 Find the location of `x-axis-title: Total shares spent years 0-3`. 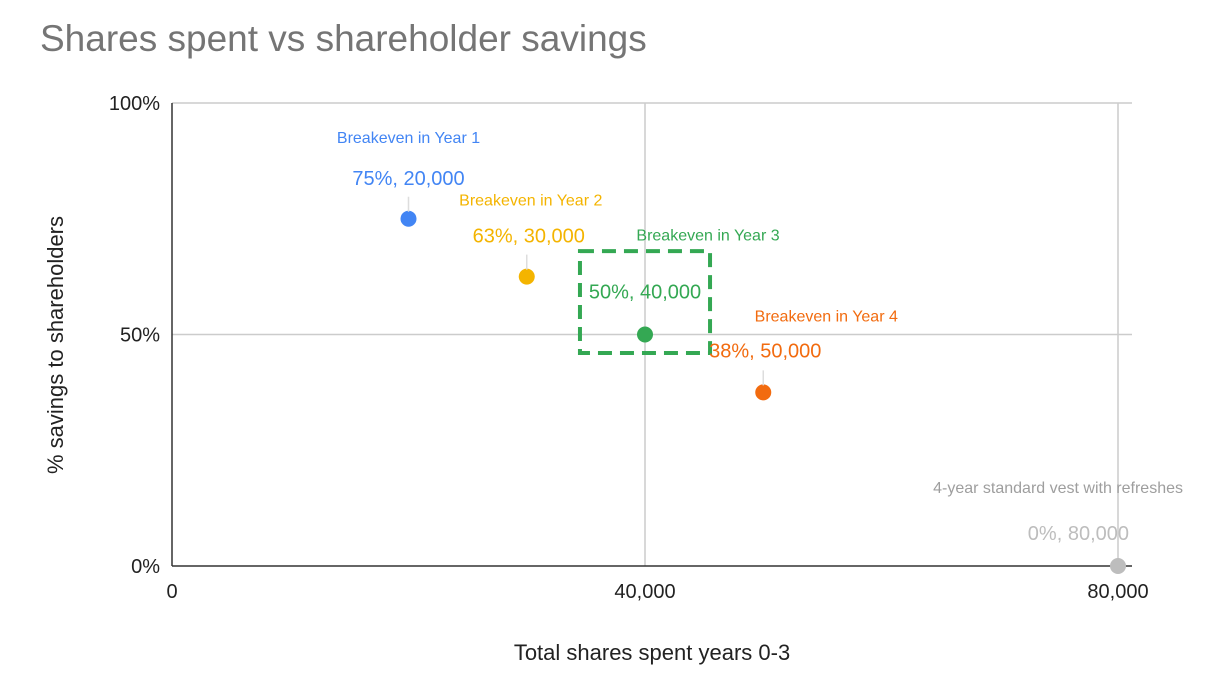

x-axis-title: Total shares spent years 0-3 is located at coordinates (652, 652).